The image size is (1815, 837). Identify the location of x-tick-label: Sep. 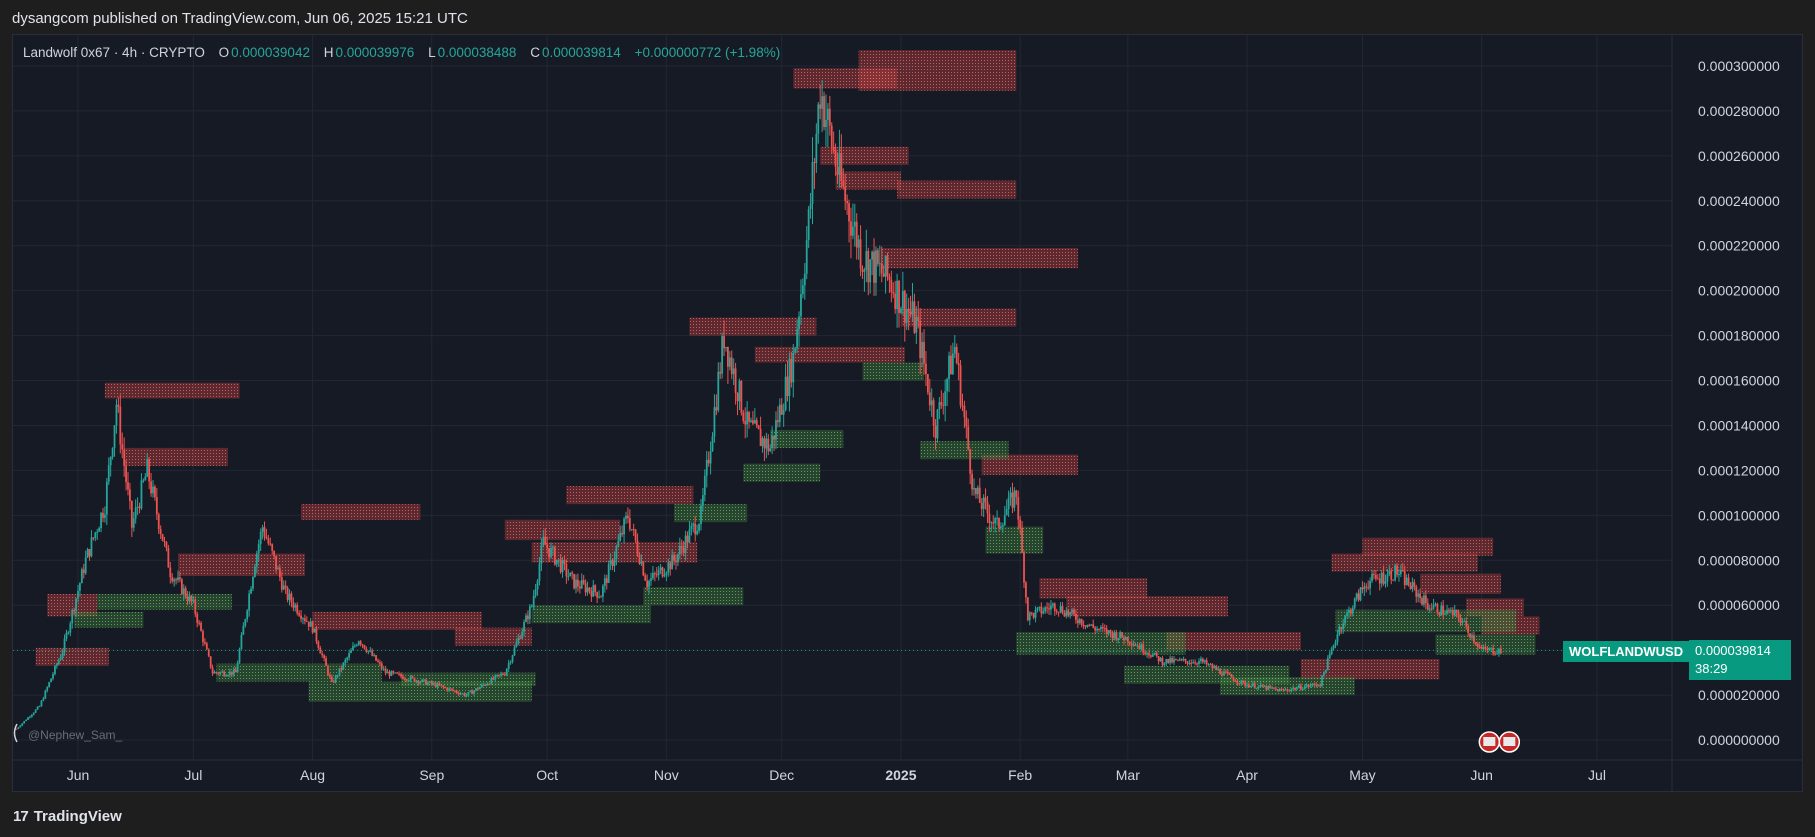
(431, 775).